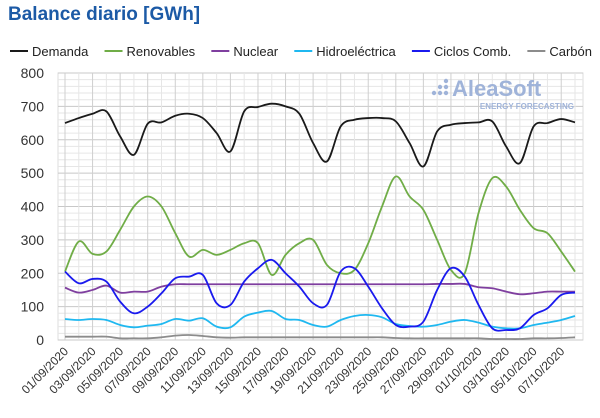 The height and width of the screenshot is (418, 600). Describe the element at coordinates (161, 51) in the screenshot. I see `svg-text: Renovables` at that location.